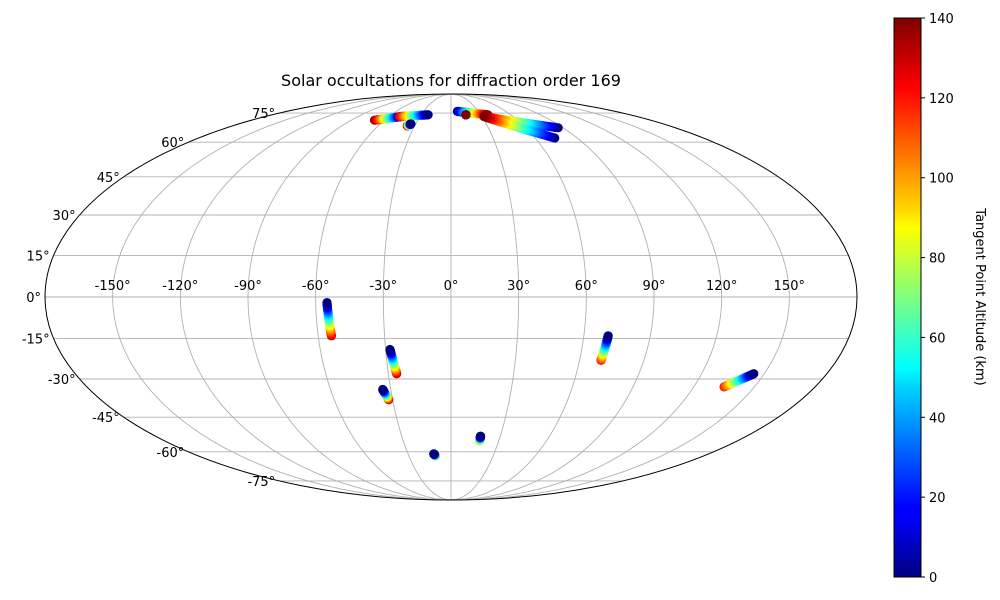  Describe the element at coordinates (933, 578) in the screenshot. I see `colorbar-tick-label: 0` at that location.